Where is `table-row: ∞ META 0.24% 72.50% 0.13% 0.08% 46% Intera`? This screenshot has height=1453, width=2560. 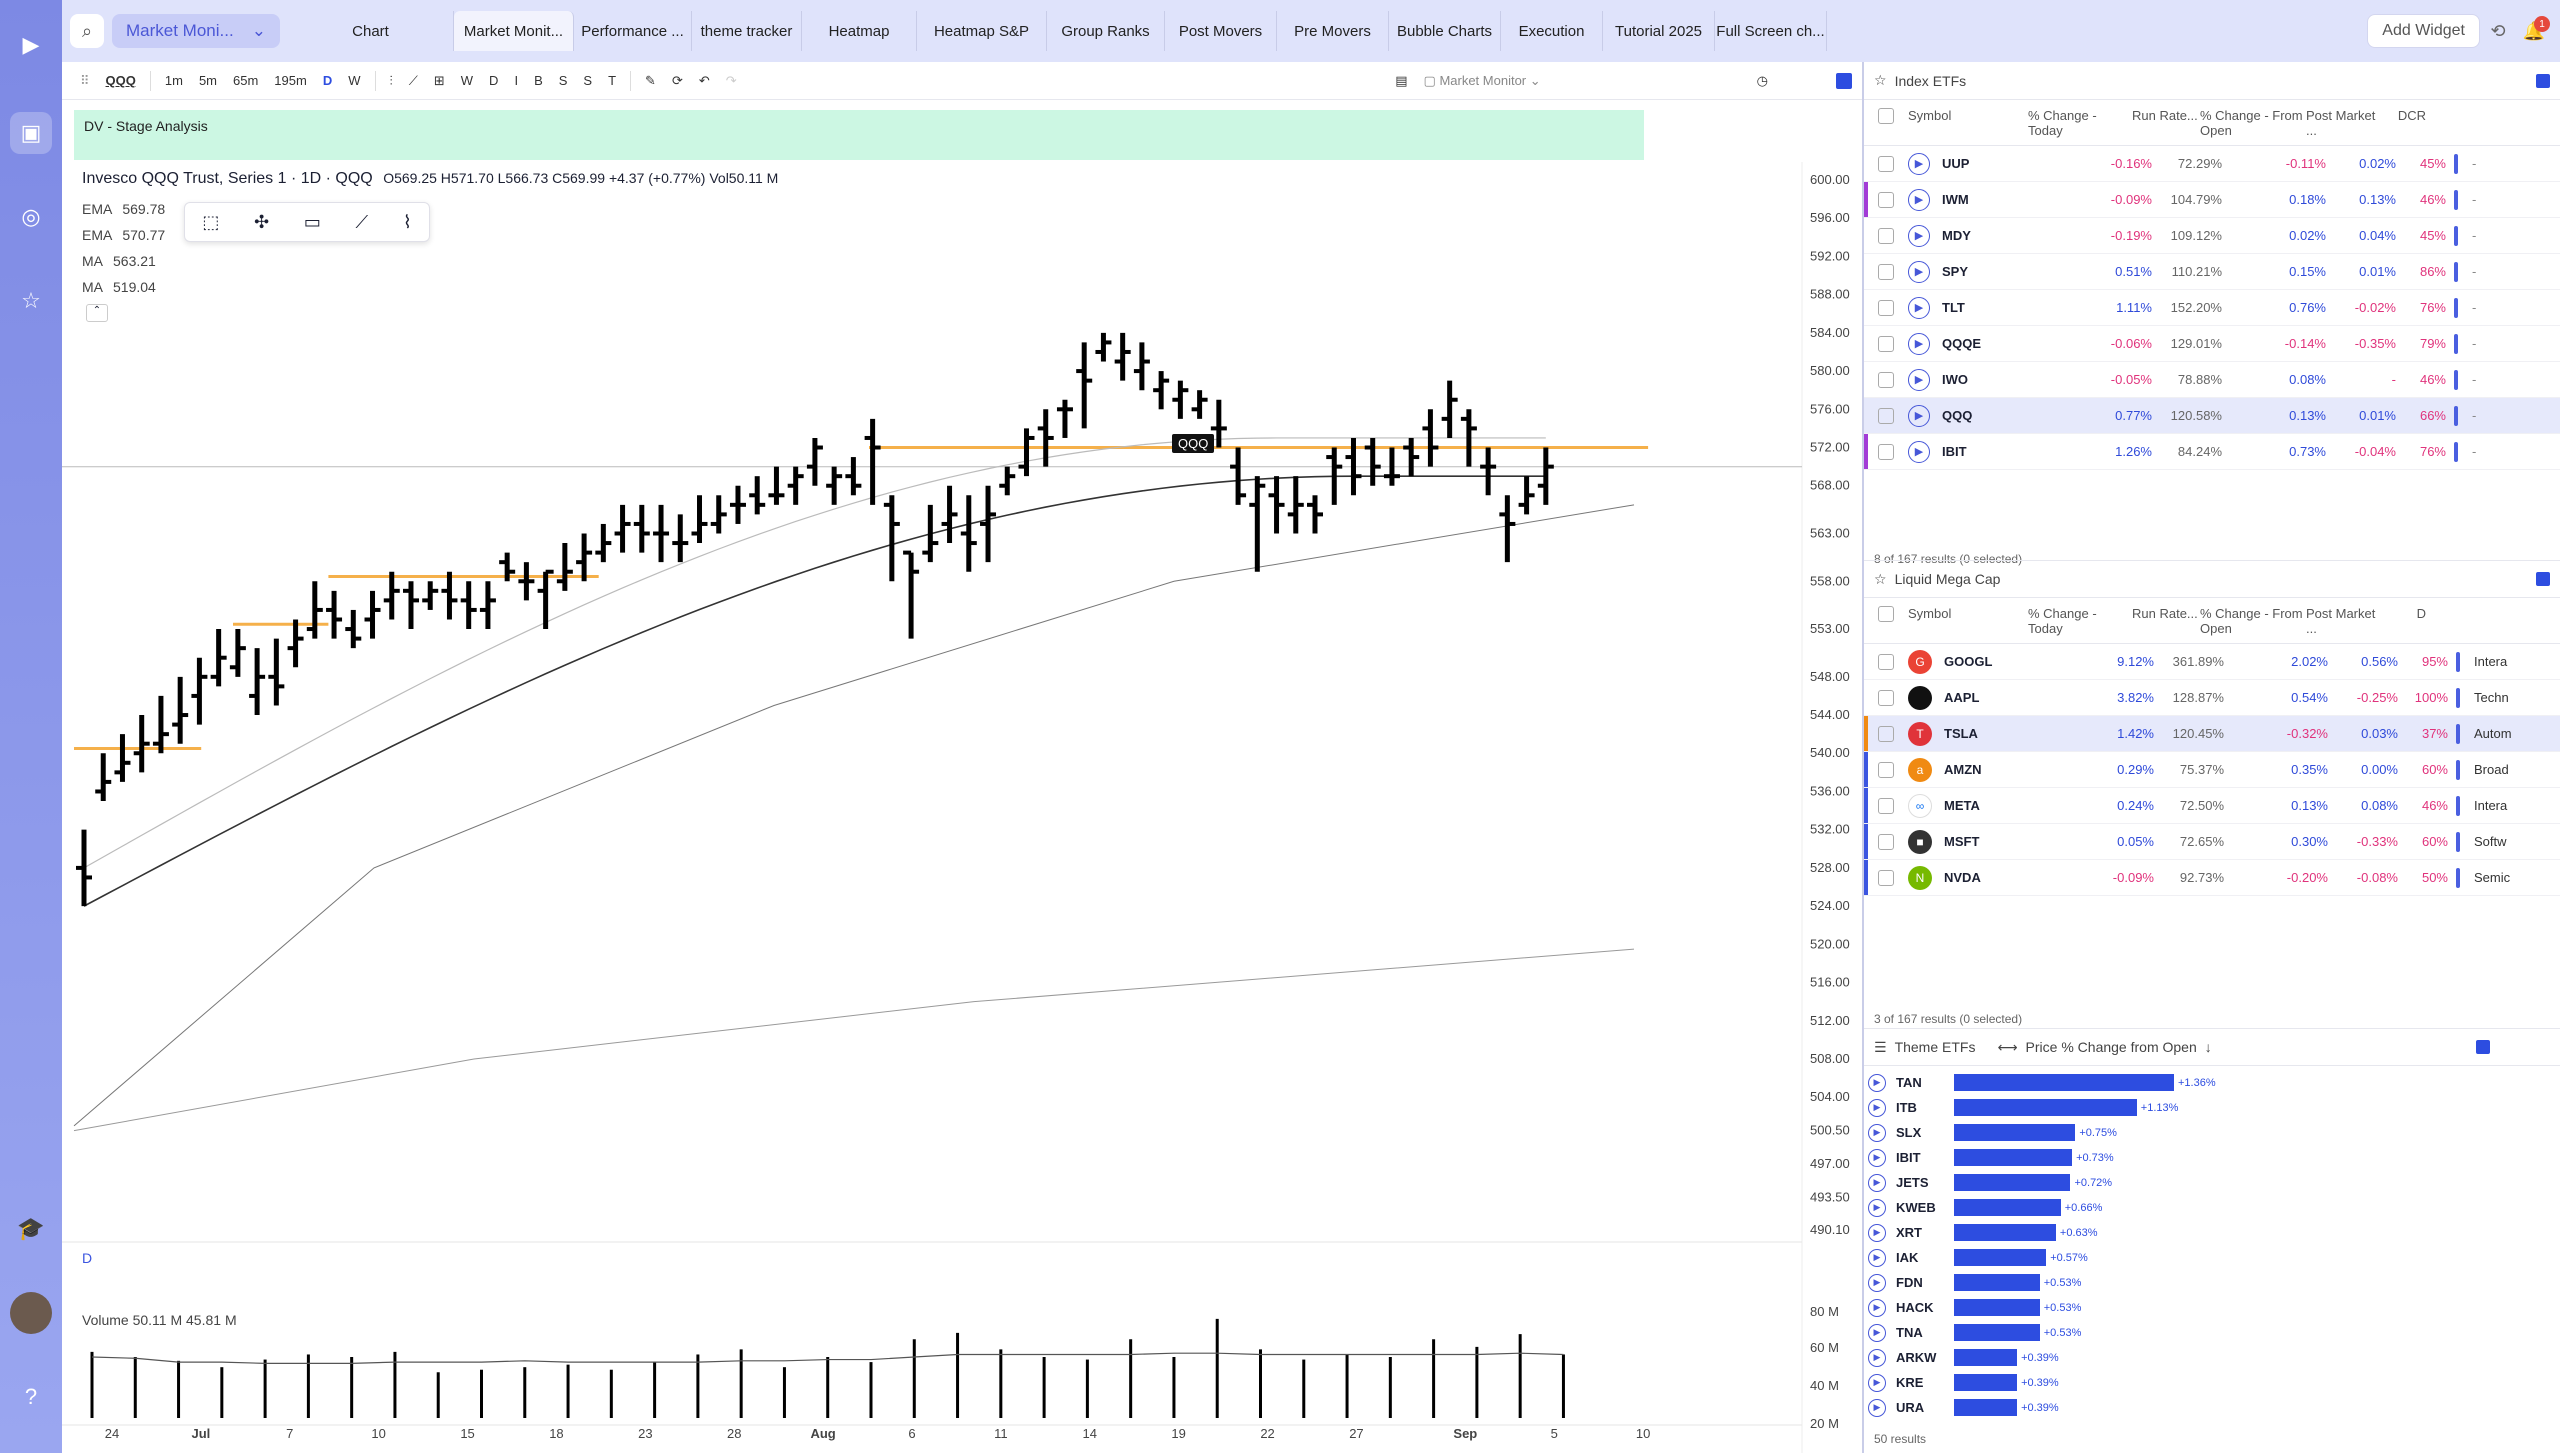
table-row: ∞ META 0.24% 72.50% 0.13% 0.08% 46% Intera is located at coordinates (2212, 806).